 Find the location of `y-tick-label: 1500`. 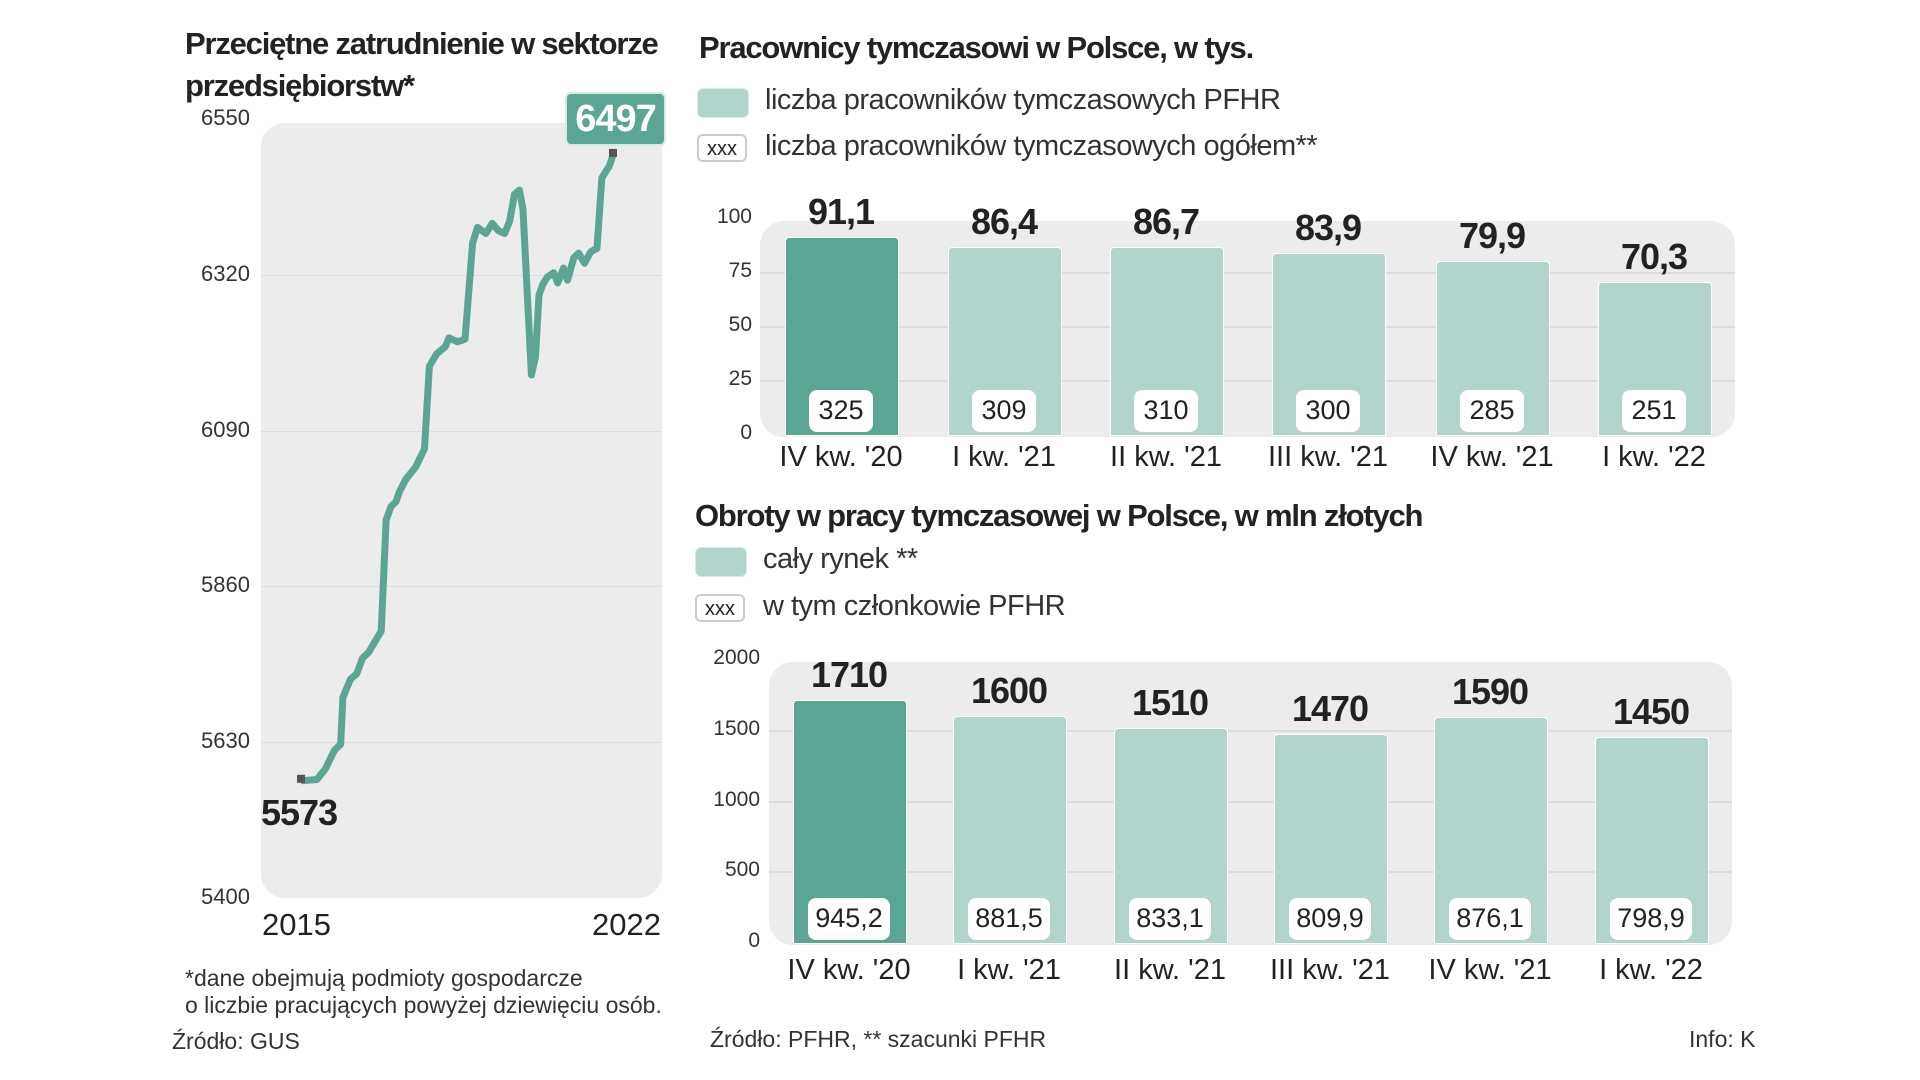

y-tick-label: 1500 is located at coordinates (736, 728).